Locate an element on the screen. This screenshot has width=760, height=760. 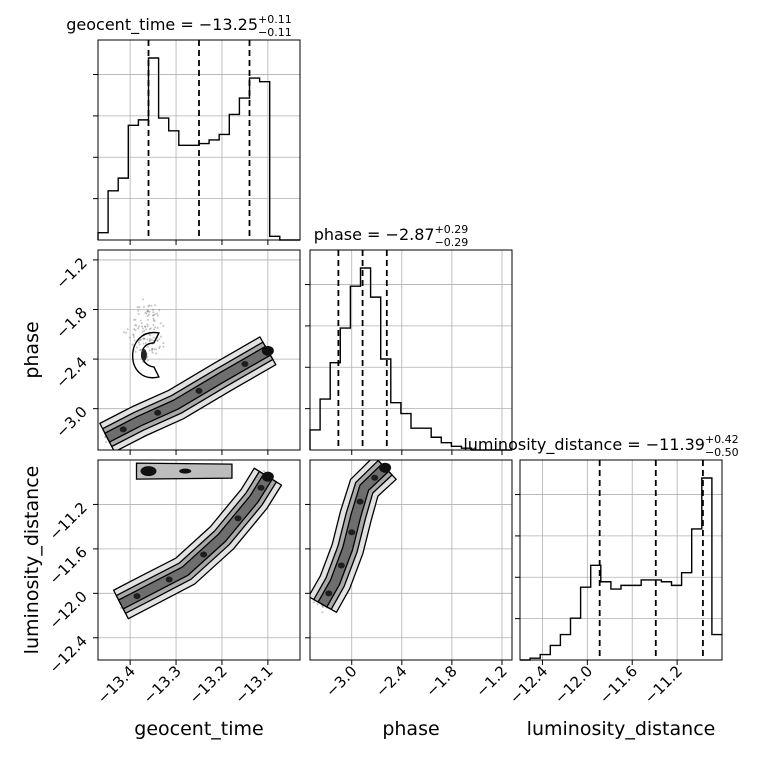
contour-line is located at coordinates (188, 394).